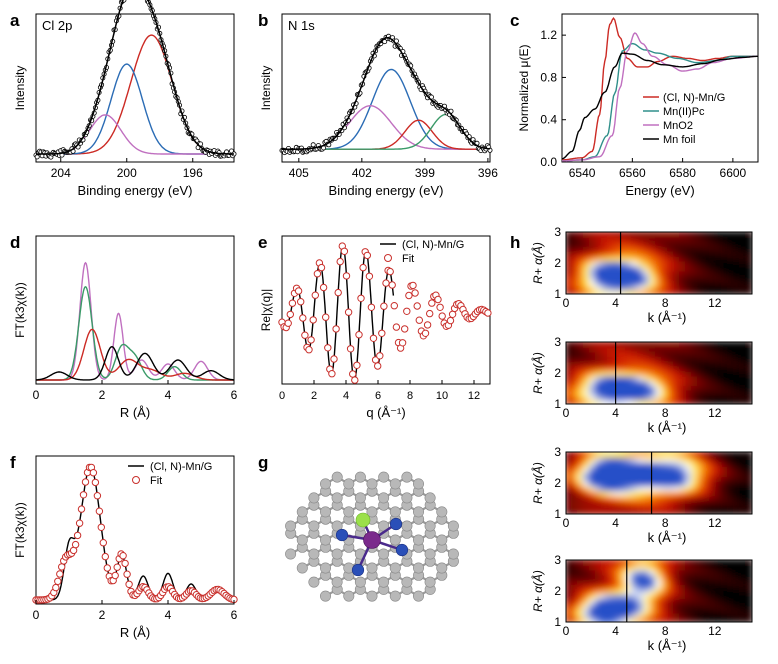  What do you see at coordinates (371, 536) in the screenshot?
I see `panel-g-structure-model` at bounding box center [371, 536].